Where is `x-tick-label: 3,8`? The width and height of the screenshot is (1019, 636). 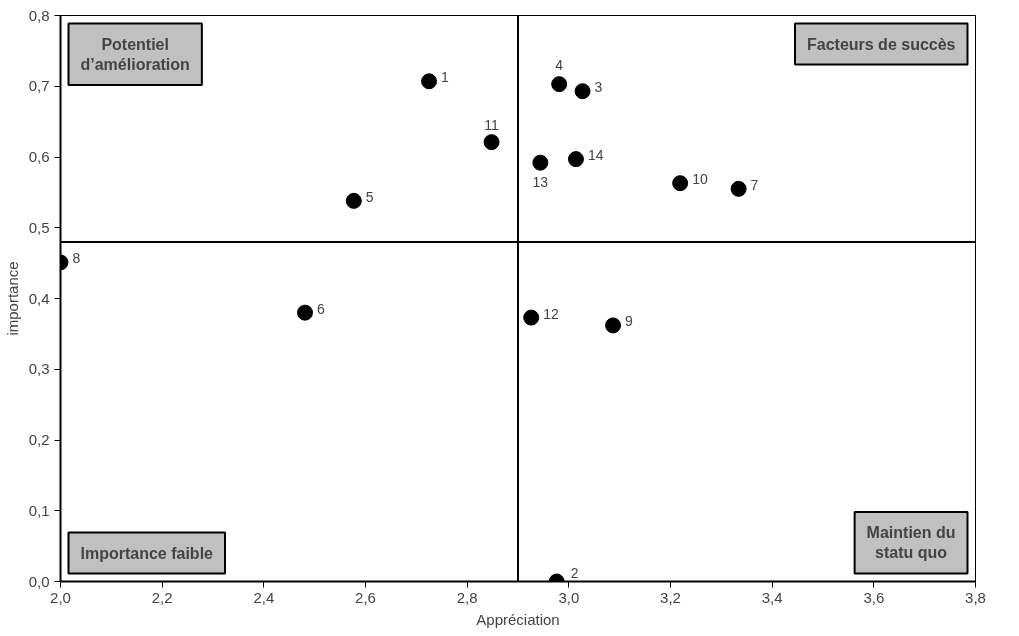 x-tick-label: 3,8 is located at coordinates (975, 597).